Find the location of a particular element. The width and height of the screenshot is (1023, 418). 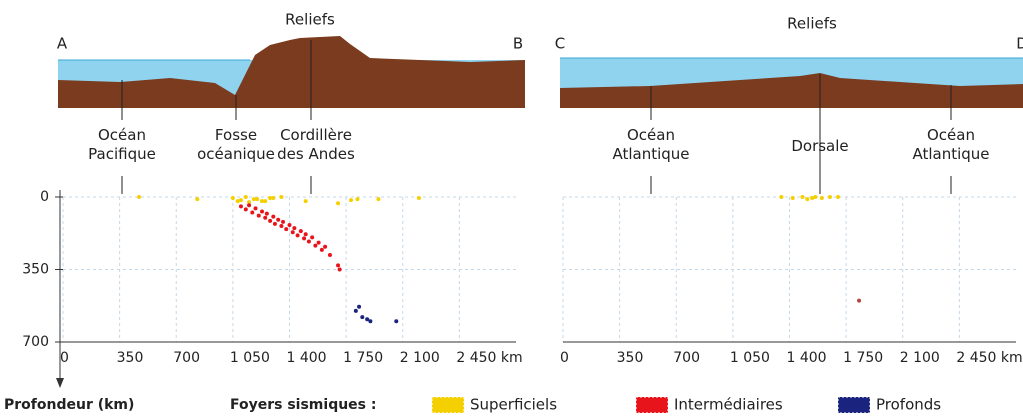

annotation: Océan Pacifique is located at coordinates (122, 144).